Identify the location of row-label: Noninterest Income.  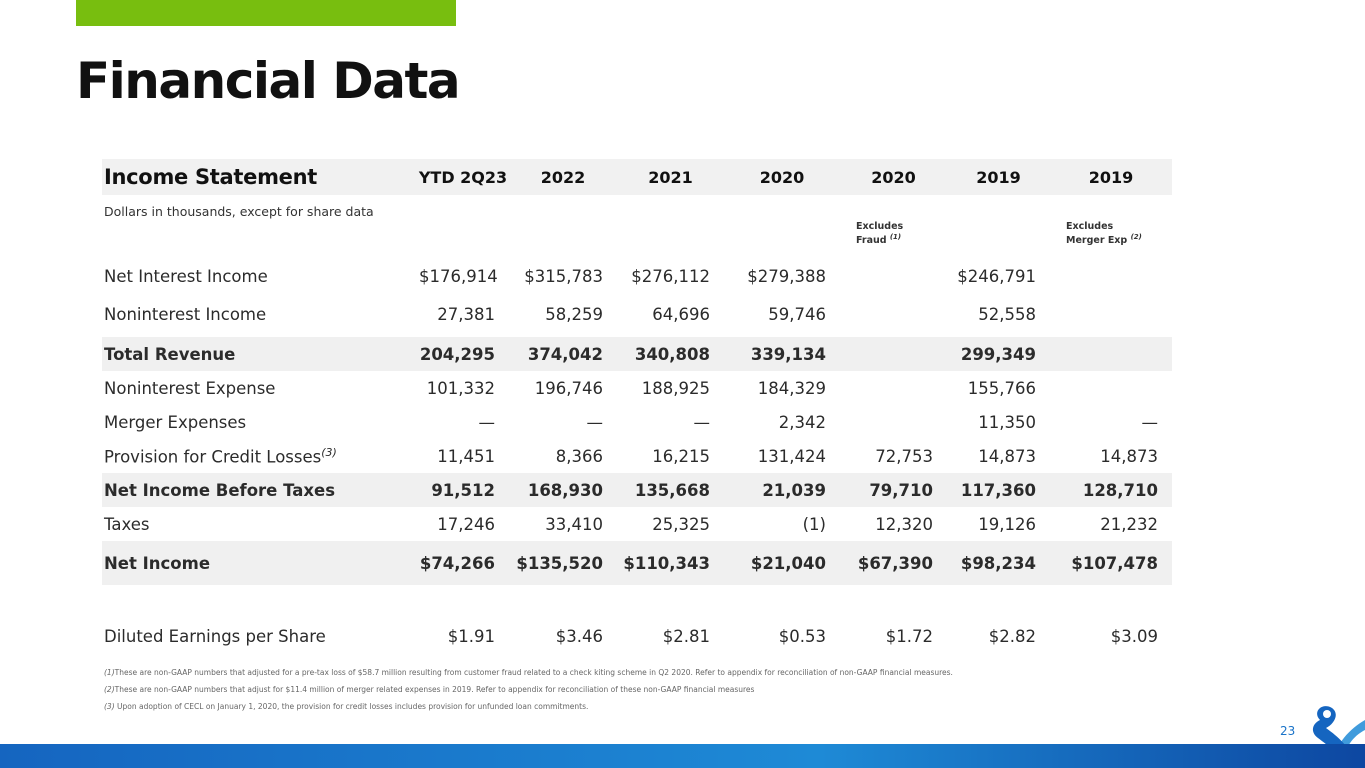
(185, 314).